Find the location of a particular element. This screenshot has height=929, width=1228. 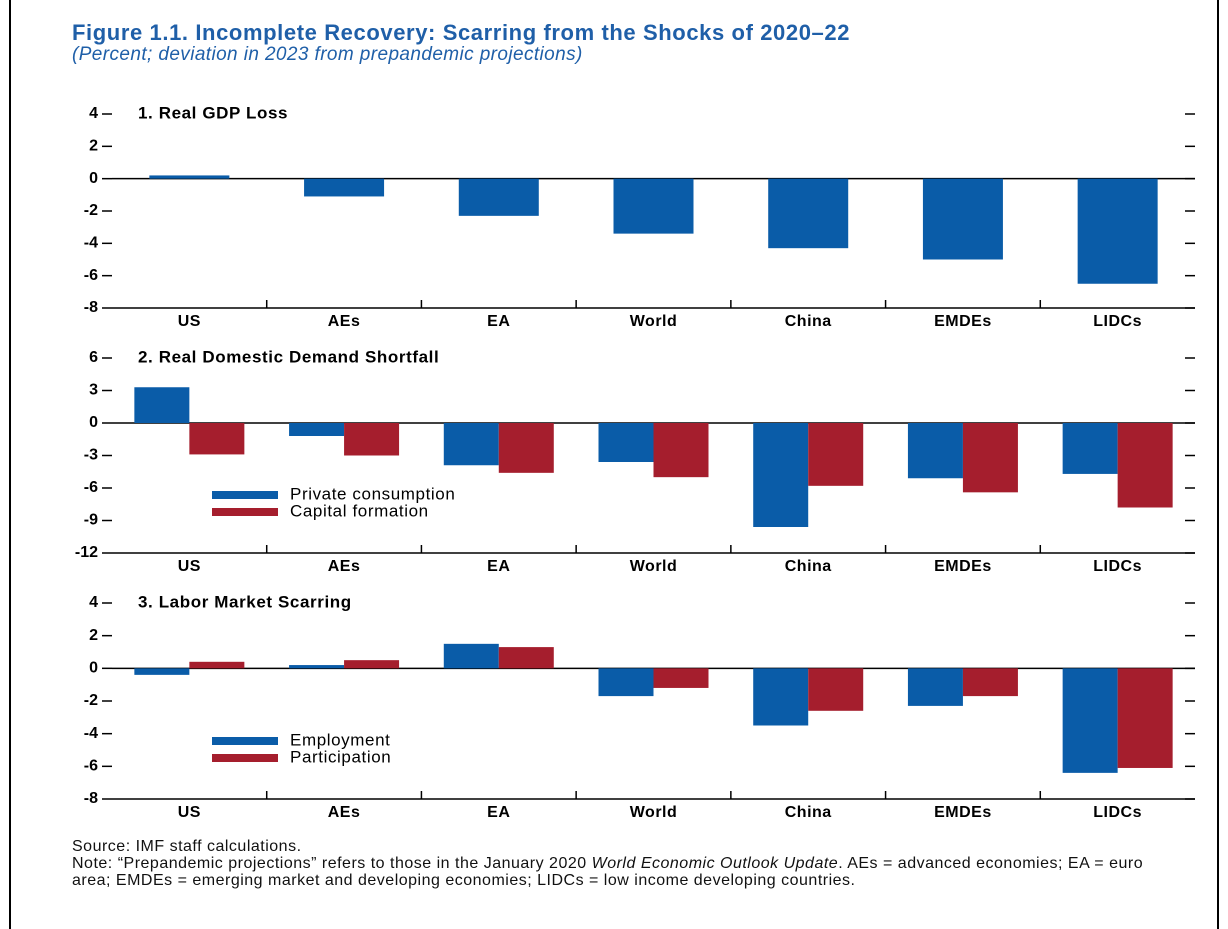

panel-title: 2. Real Domestic Demand Shortfall is located at coordinates (288, 356).